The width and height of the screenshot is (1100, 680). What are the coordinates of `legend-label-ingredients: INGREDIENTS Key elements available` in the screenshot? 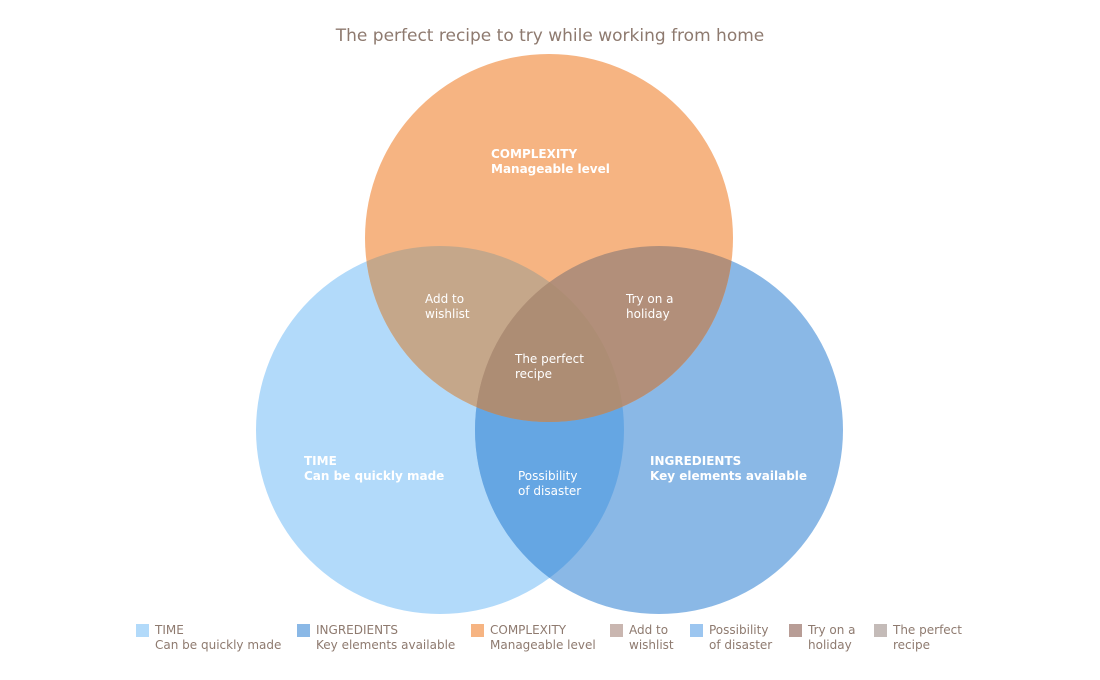 It's located at (386, 637).